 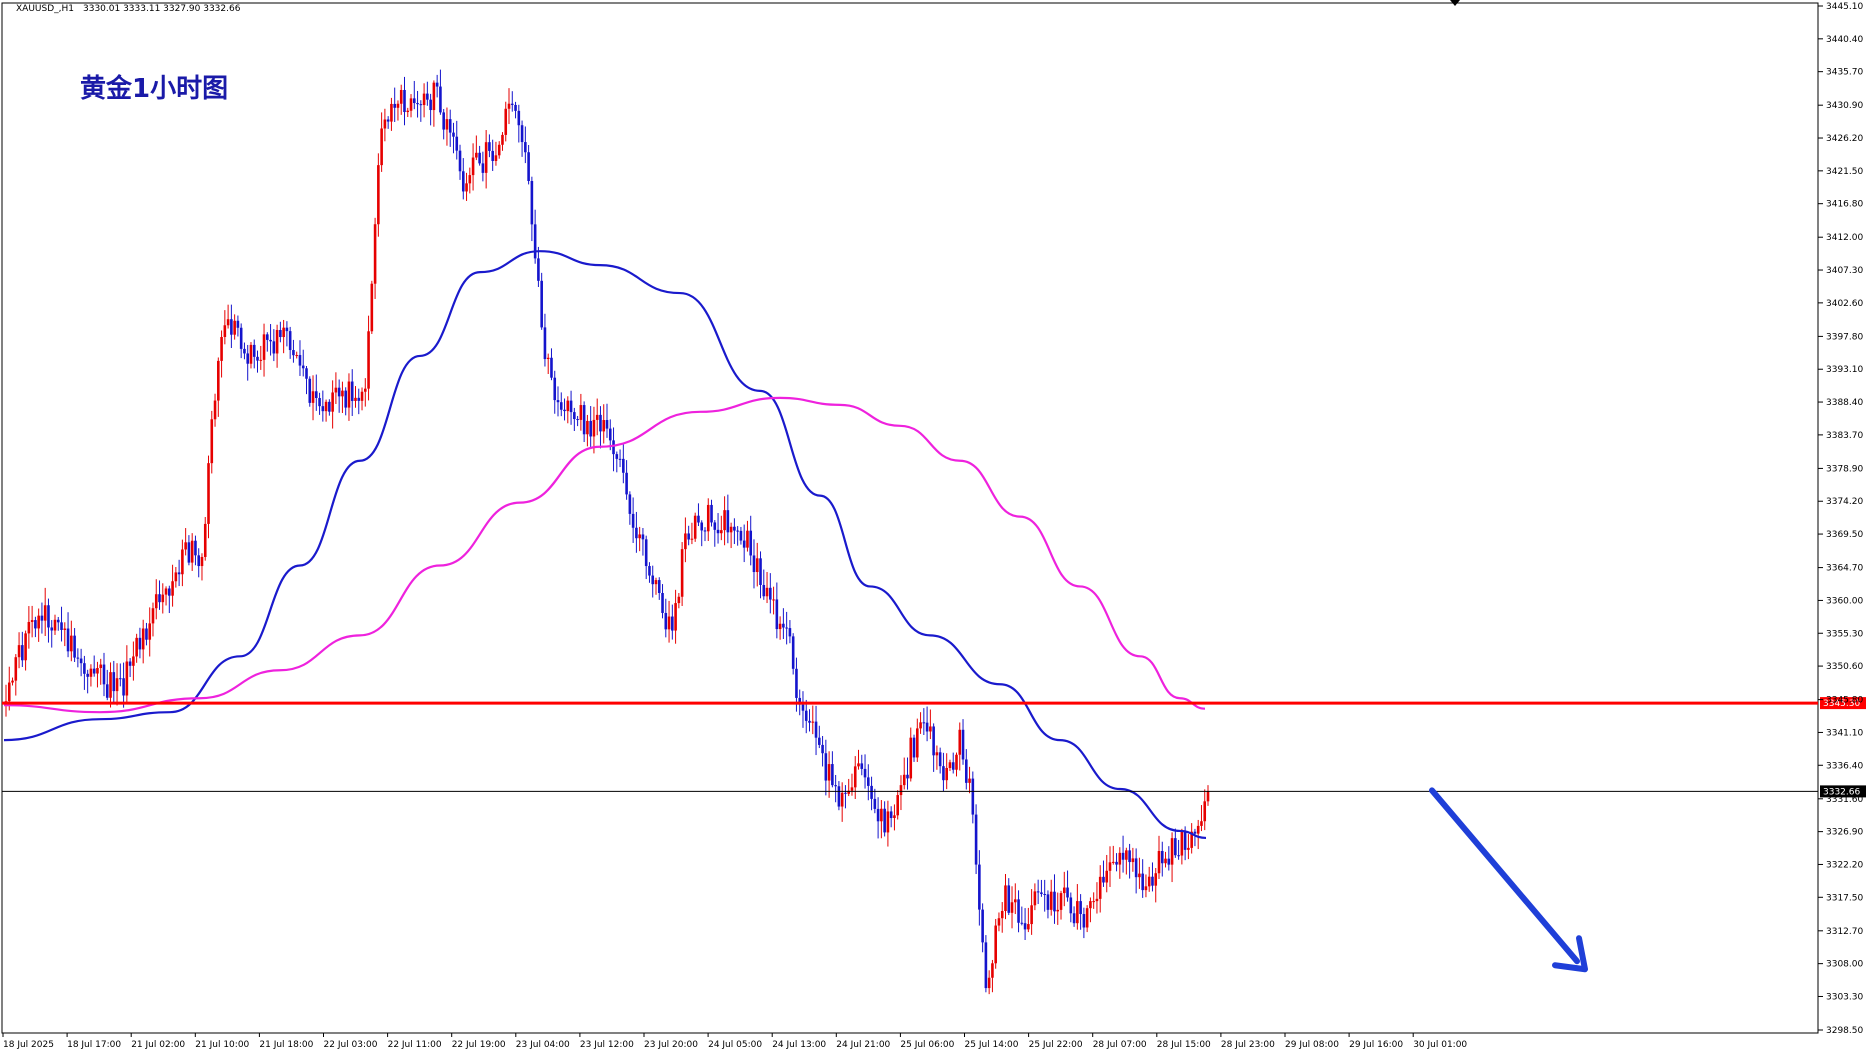 What do you see at coordinates (1844, 932) in the screenshot?
I see `price-tick-label: 3312.70` at bounding box center [1844, 932].